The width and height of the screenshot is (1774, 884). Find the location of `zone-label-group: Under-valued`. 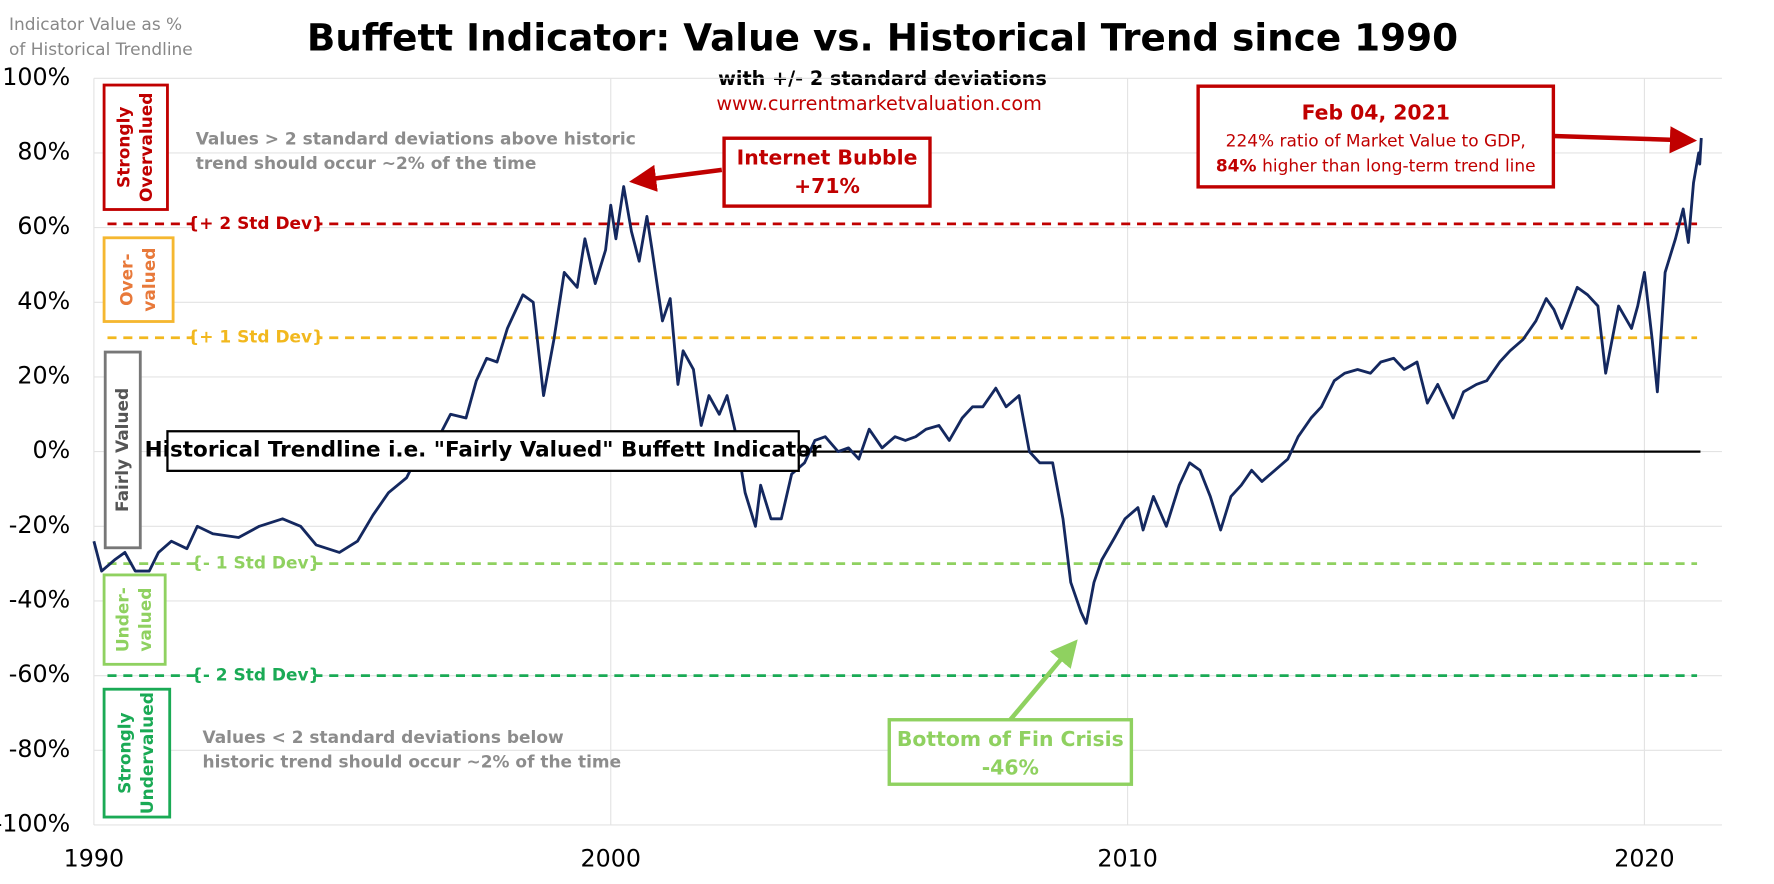

zone-label-group: Under-valued is located at coordinates (134, 619).